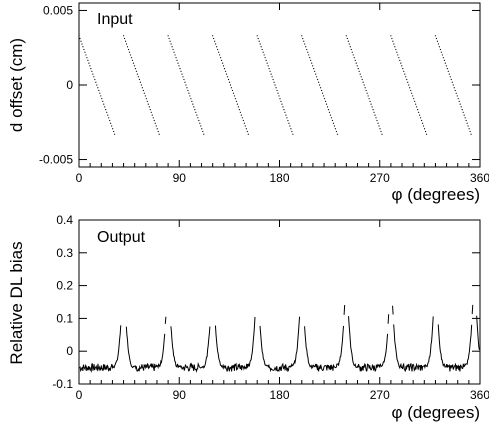 The width and height of the screenshot is (489, 430). I want to click on input-x-tick-label: 90, so click(180, 178).